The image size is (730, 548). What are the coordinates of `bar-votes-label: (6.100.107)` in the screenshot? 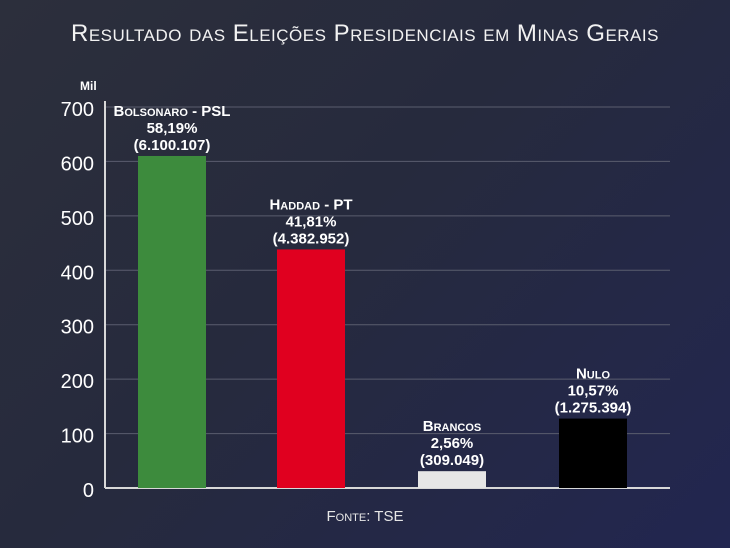 It's located at (172, 145).